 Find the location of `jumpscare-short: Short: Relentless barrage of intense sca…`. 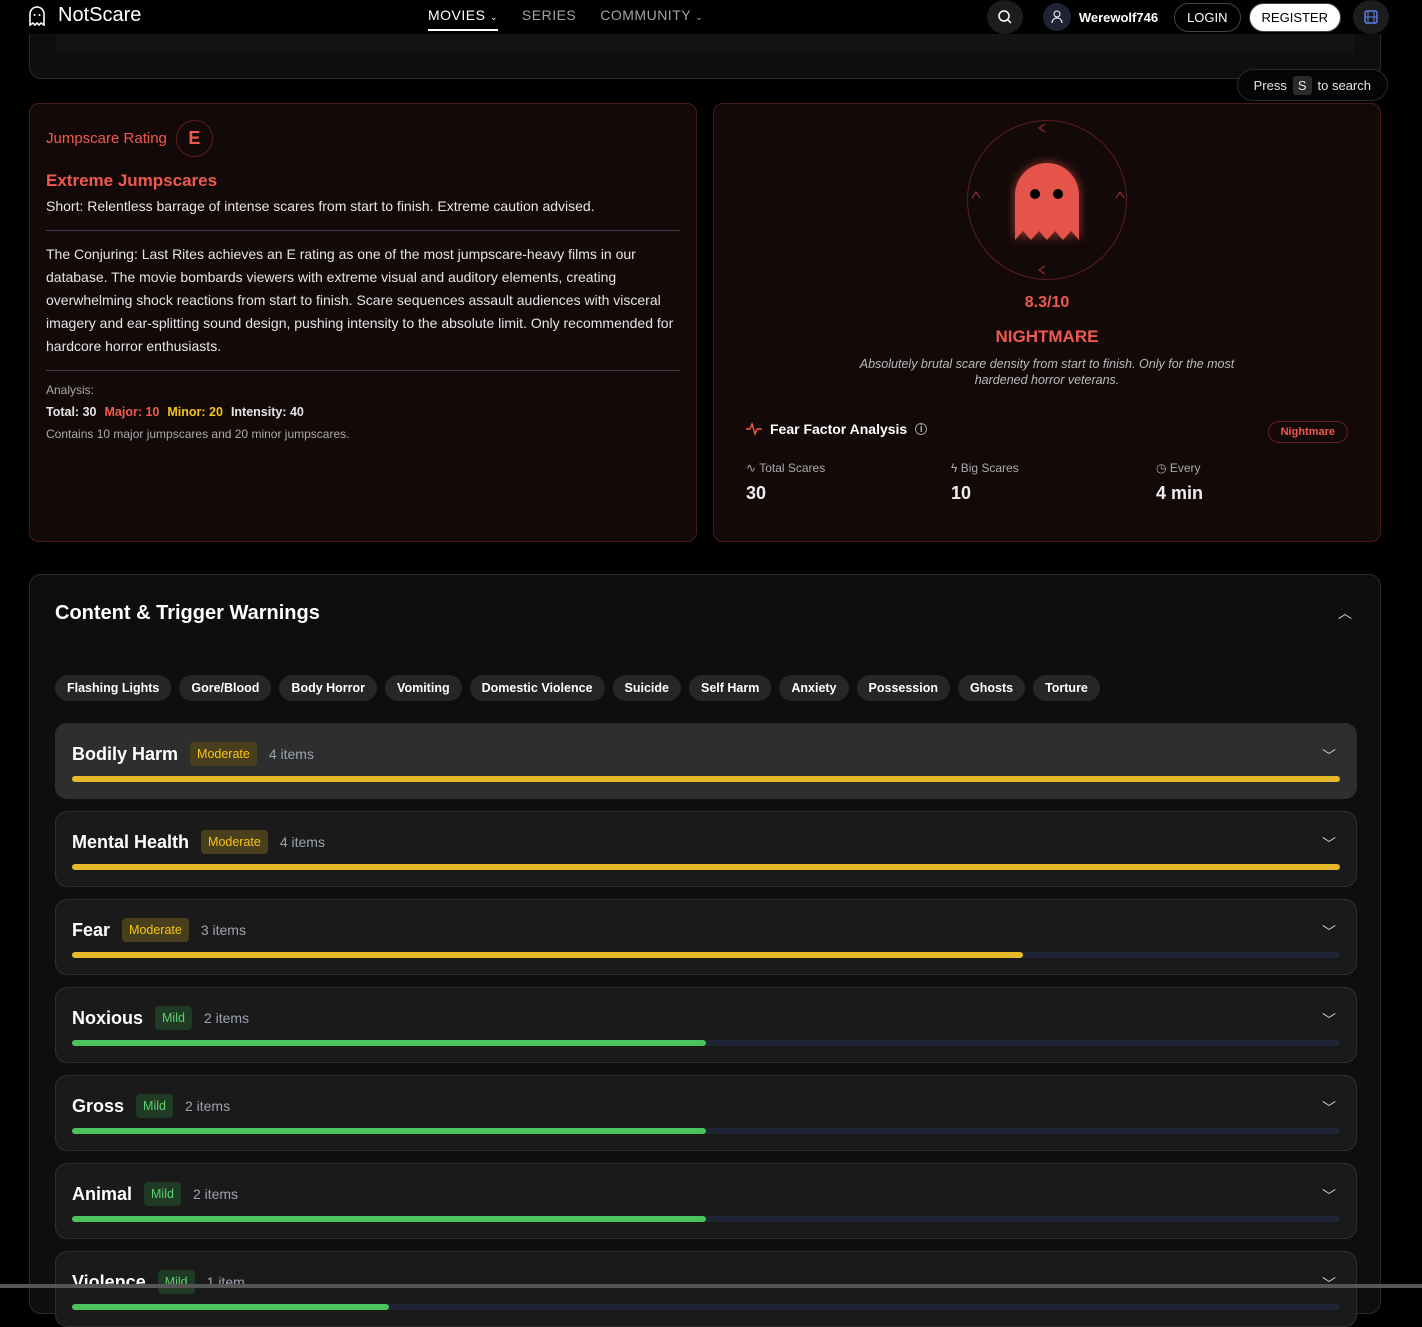

jumpscare-short: Short: Relentless barrage of intense sca… is located at coordinates (320, 206).